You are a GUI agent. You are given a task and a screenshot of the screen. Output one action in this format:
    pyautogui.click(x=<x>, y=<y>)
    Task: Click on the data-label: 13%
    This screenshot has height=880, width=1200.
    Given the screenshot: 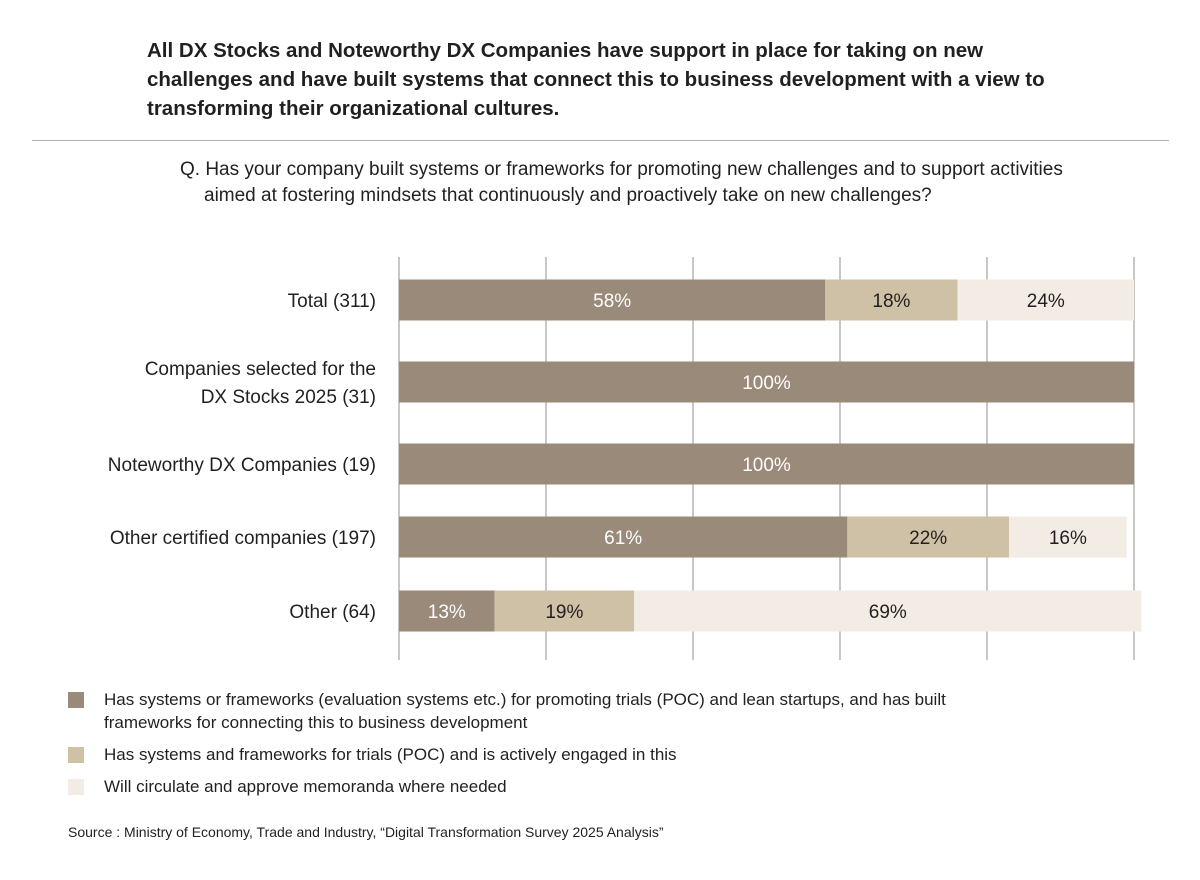 What is the action you would take?
    pyautogui.click(x=447, y=612)
    